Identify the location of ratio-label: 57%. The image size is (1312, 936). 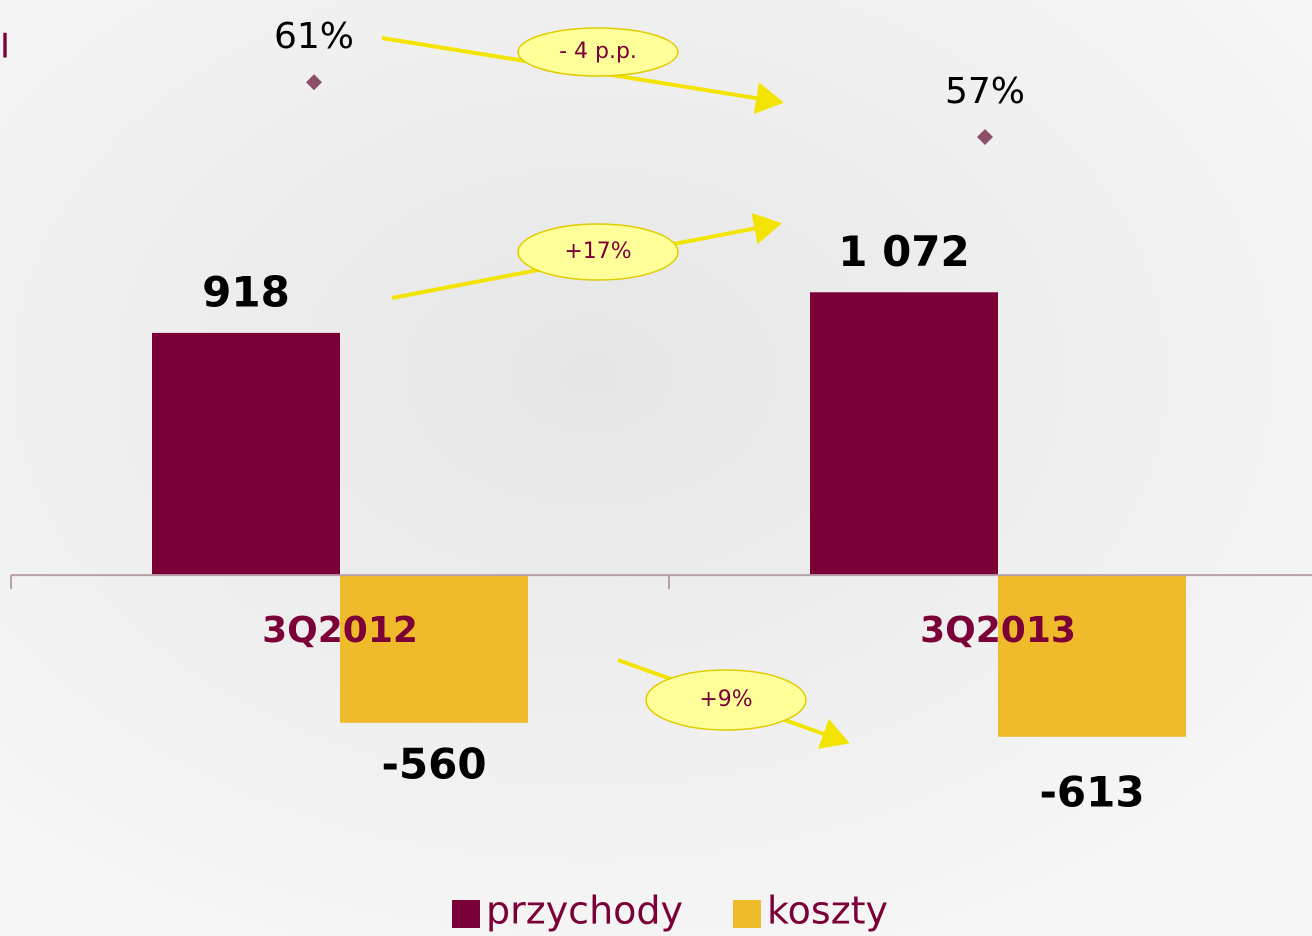
(985, 91).